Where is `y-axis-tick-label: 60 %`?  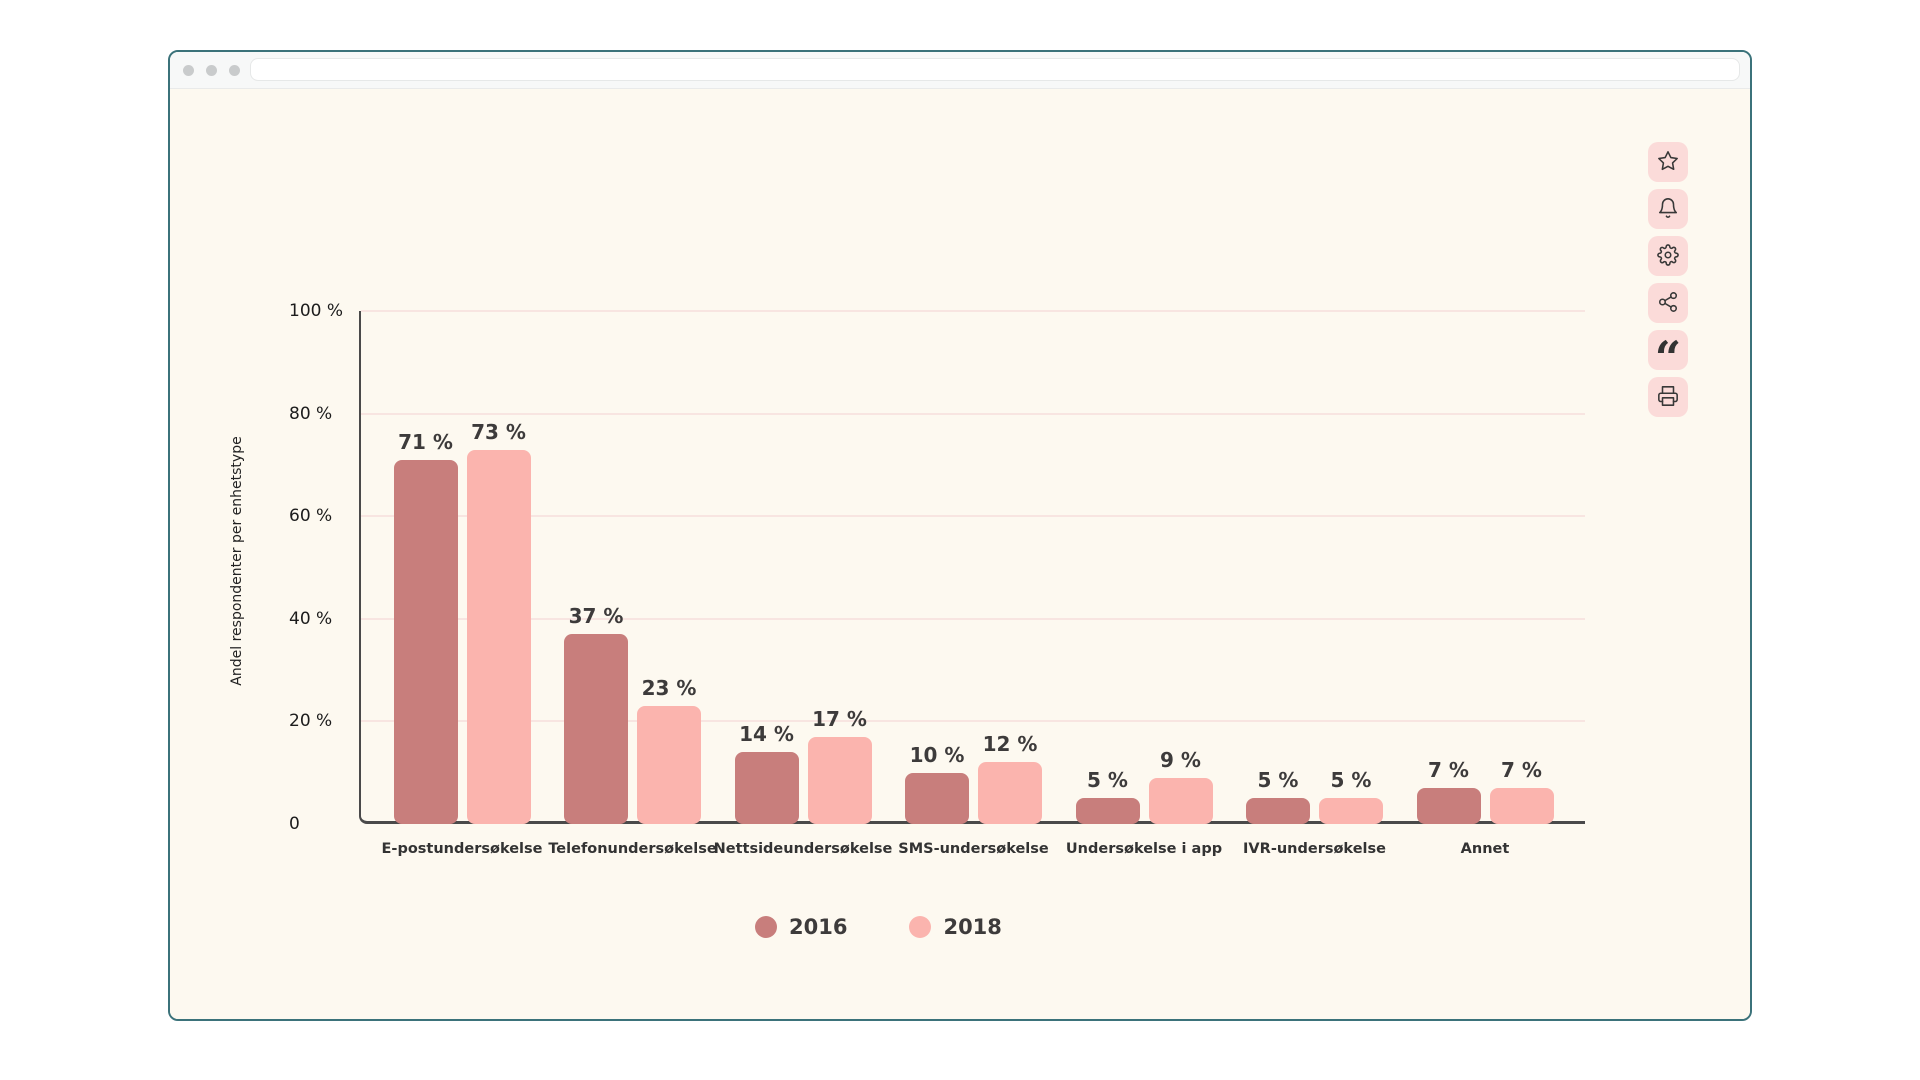
y-axis-tick-label: 60 % is located at coordinates (311, 516).